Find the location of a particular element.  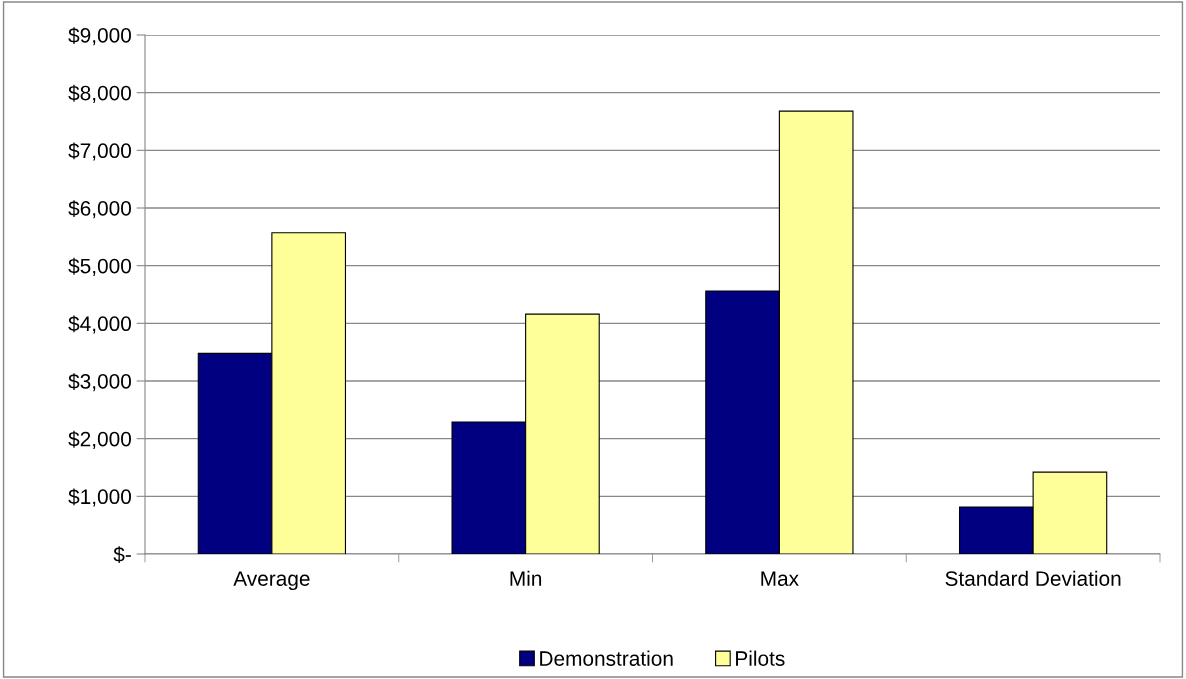

x-tick-label: Max is located at coordinates (780, 578).